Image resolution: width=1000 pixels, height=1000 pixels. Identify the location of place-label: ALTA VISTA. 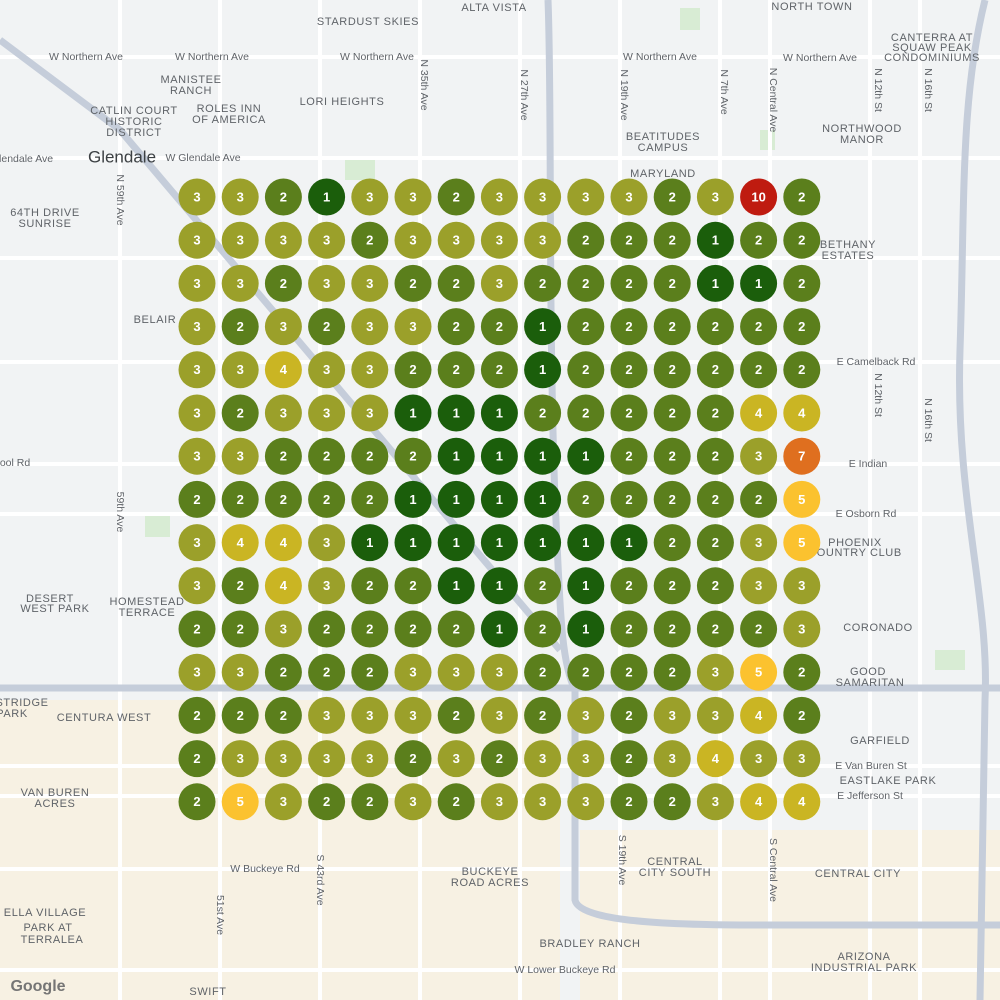
(493, 8).